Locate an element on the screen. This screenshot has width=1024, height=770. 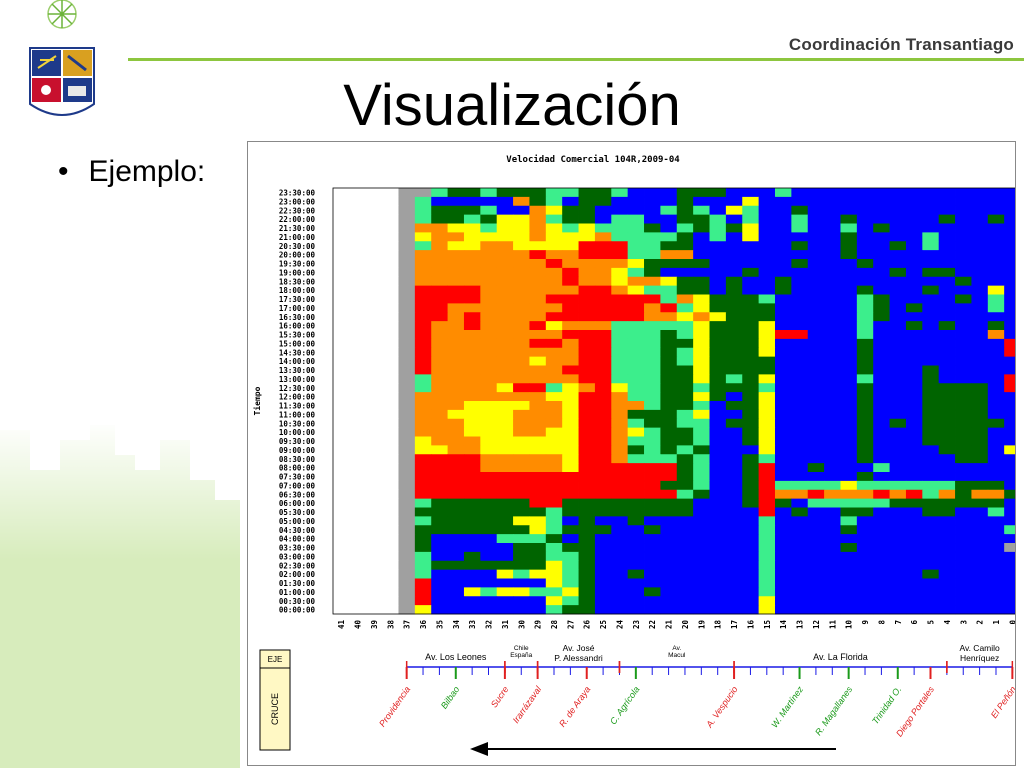
x-tick-label: 1 is located at coordinates (996, 622).